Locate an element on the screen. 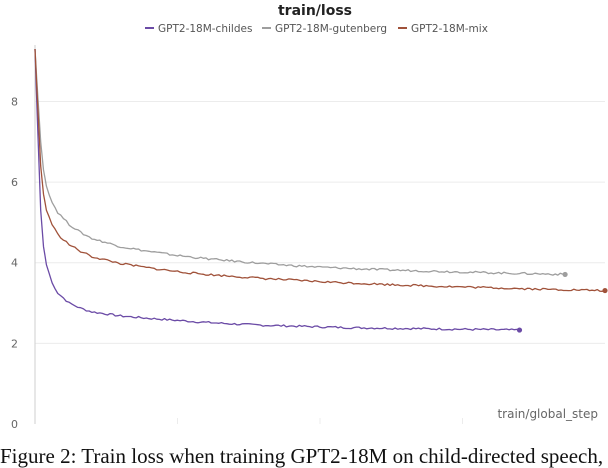  y-tick-labels: 0 2 4 6 8 is located at coordinates (14, 263).